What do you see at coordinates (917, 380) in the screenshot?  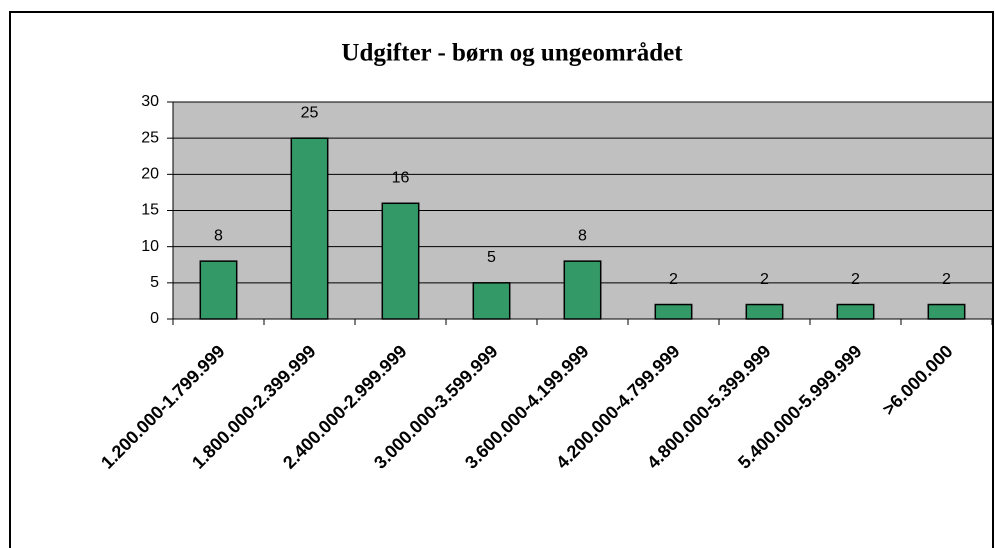 I see `x-tick-label: >6.000.000` at bounding box center [917, 380].